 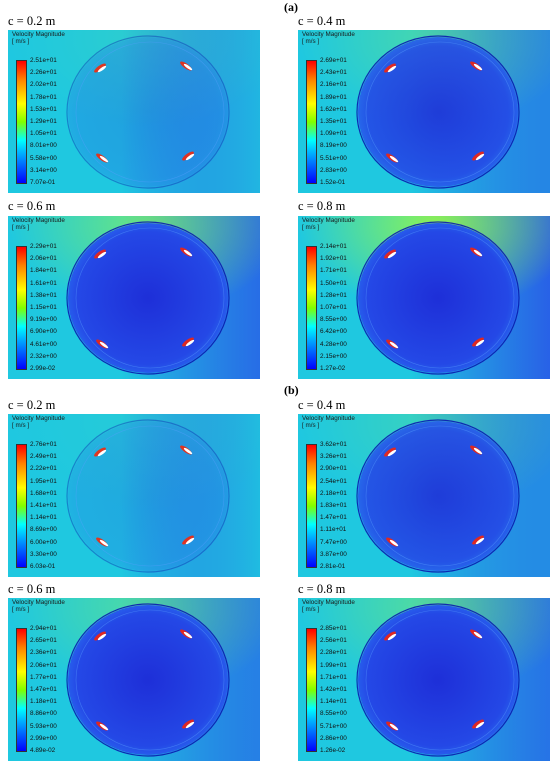 I want to click on caption-b1: c = 0.2 m, so click(x=32, y=405).